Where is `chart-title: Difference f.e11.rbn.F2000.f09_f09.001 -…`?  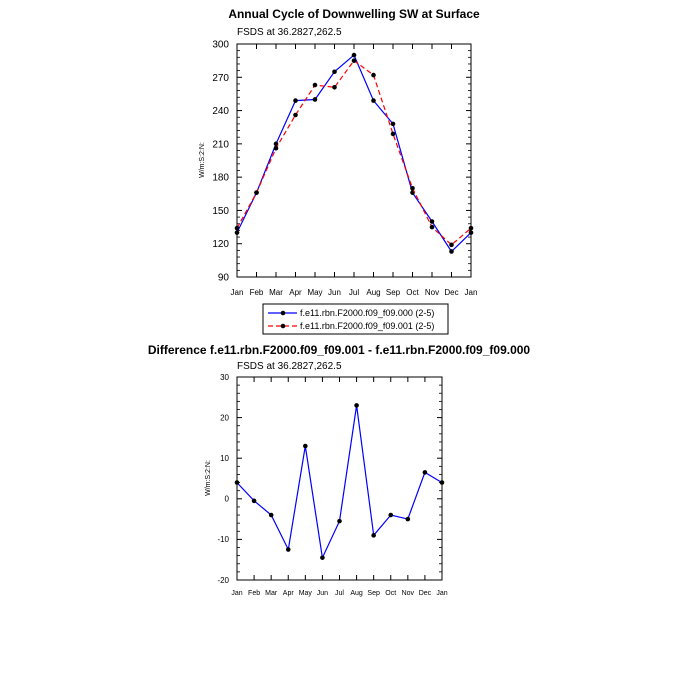 chart-title: Difference f.e11.rbn.F2000.f09_f09.001 -… is located at coordinates (339, 350).